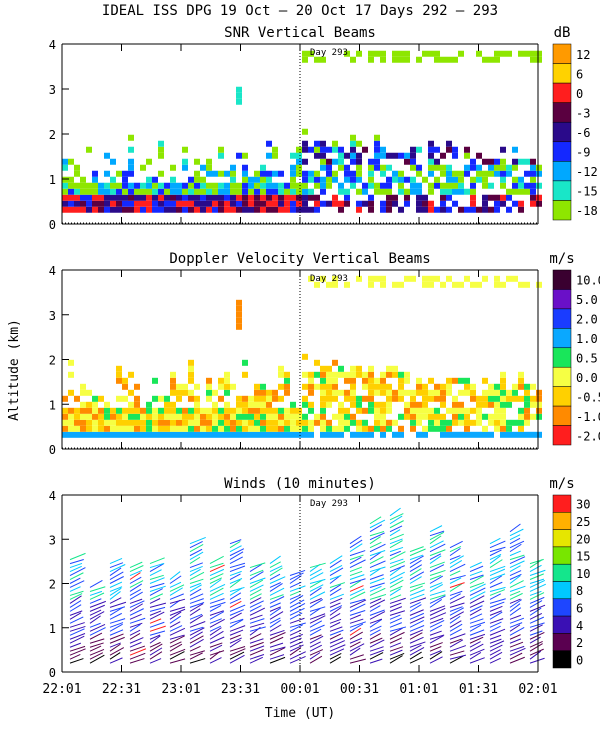 This screenshot has height=750, width=600. I want to click on x-tick-label: 01:31, so click(478, 689).